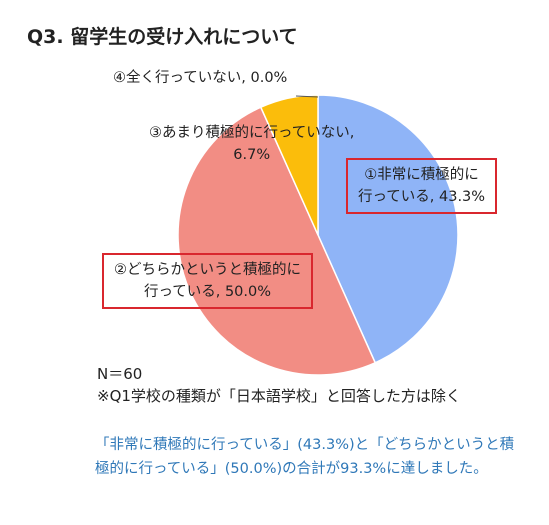  Describe the element at coordinates (207, 281) in the screenshot. I see `slice-label-2: ②どちらかというと積極的に 行っている, 50.0%` at that location.